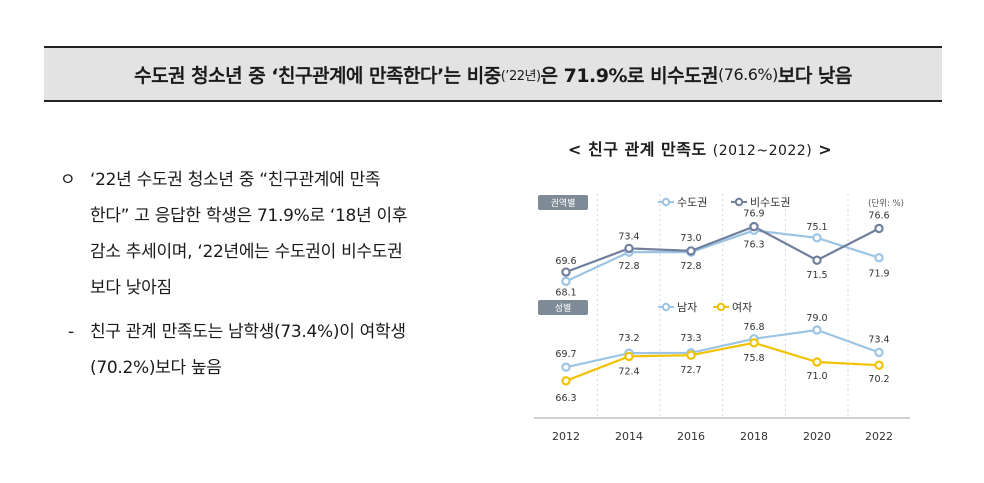 This screenshot has height=483, width=984. What do you see at coordinates (878, 379) in the screenshot?
I see `data-label: 70.2` at bounding box center [878, 379].